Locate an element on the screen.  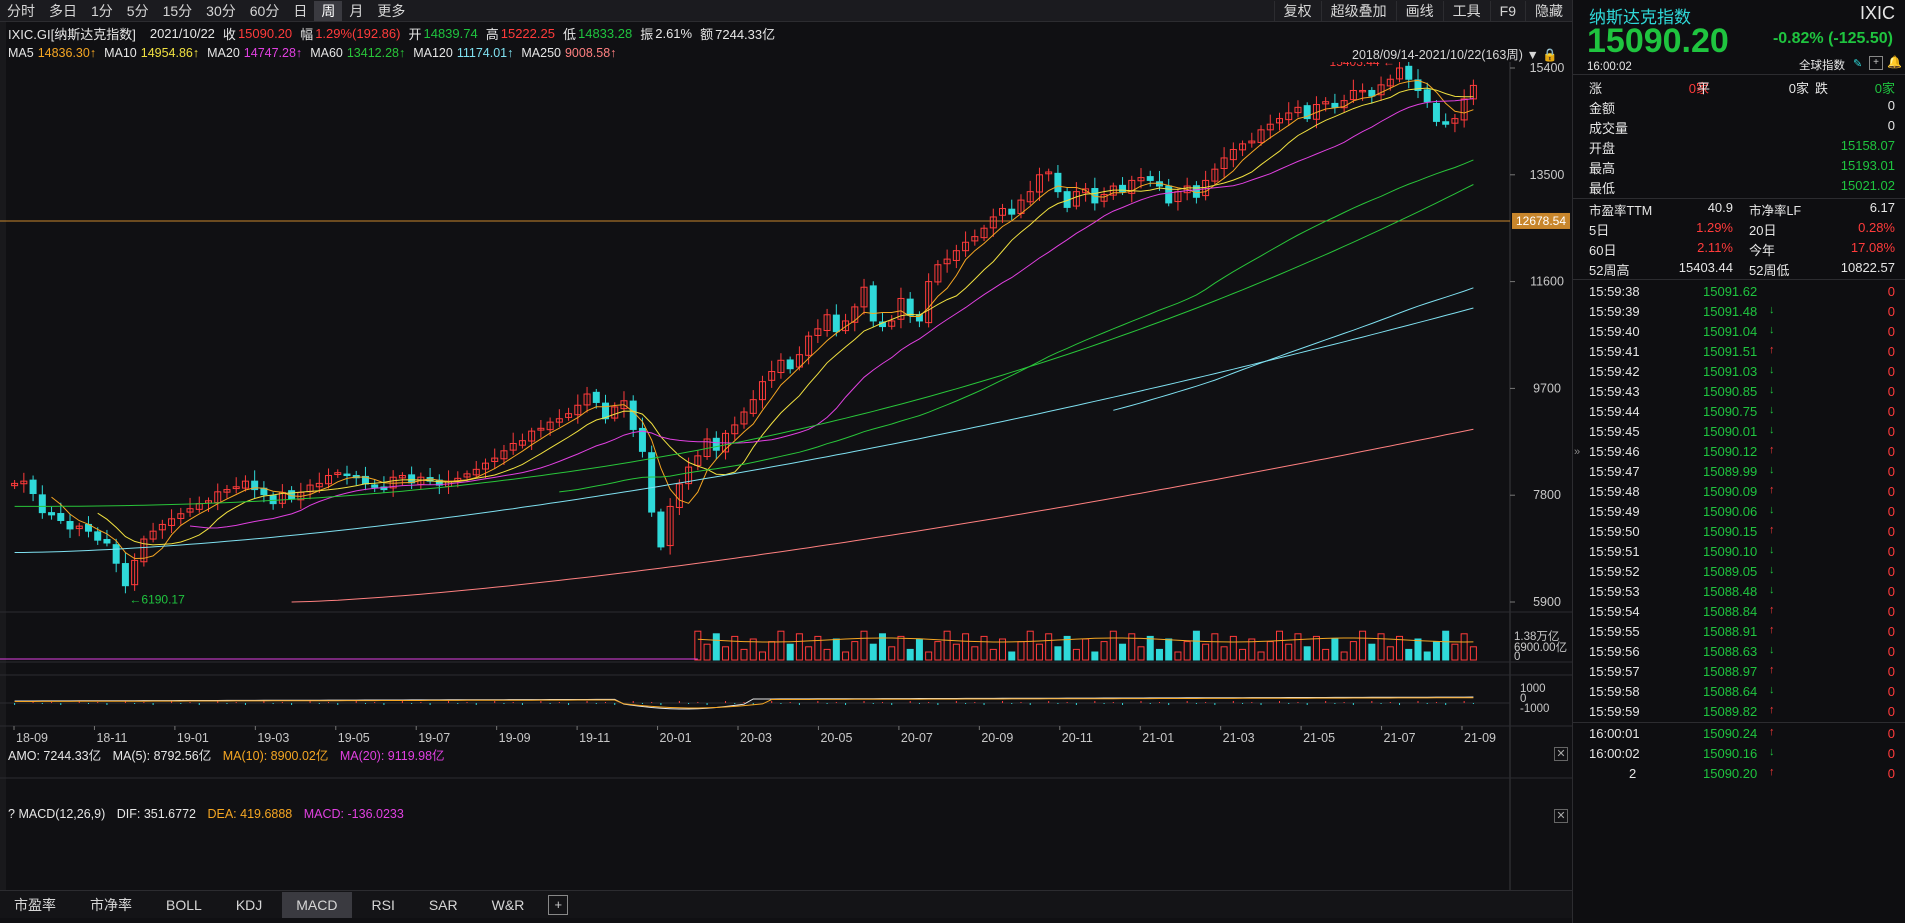
tick-price: 15091.04 is located at coordinates (1730, 331).